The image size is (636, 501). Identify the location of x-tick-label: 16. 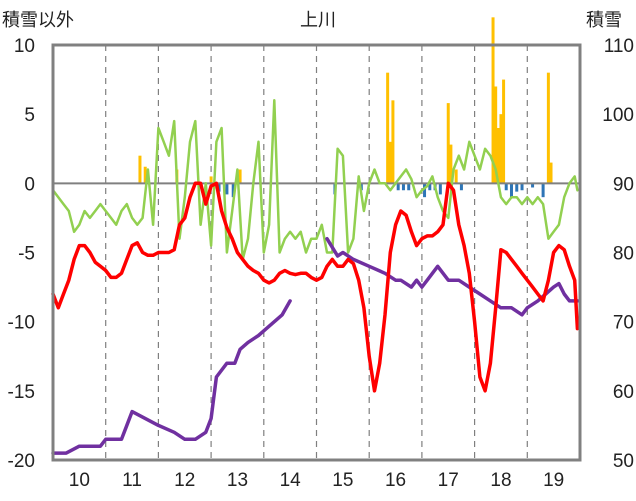
(395, 480).